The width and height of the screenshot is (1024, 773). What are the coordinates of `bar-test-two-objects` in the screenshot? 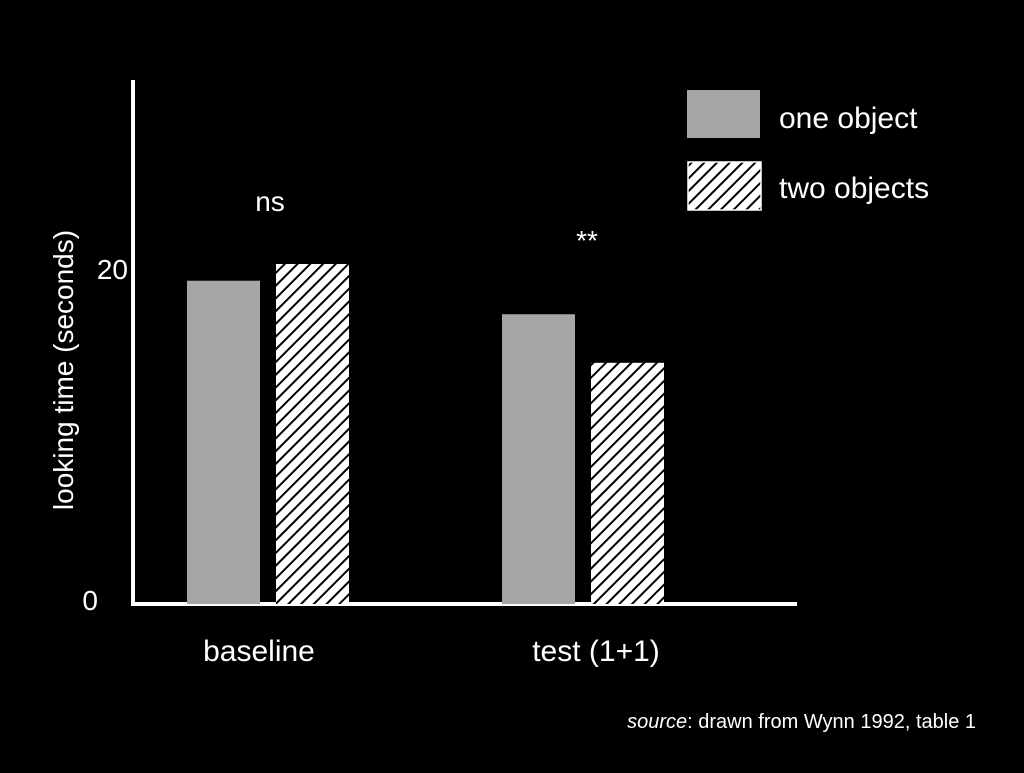 It's located at (627, 483).